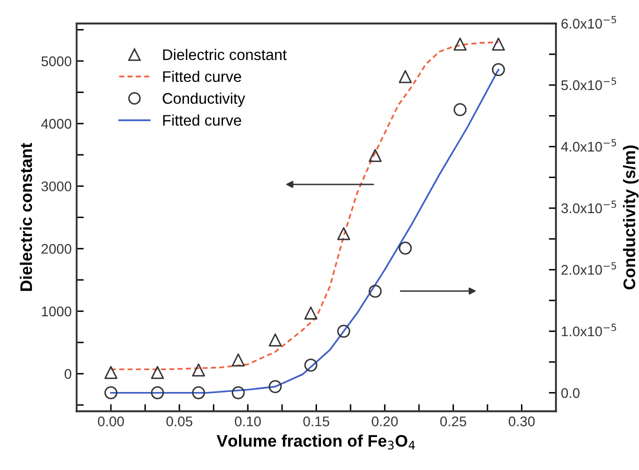  Describe the element at coordinates (570, 393) in the screenshot. I see `y2-tick-label: 0.0` at that location.